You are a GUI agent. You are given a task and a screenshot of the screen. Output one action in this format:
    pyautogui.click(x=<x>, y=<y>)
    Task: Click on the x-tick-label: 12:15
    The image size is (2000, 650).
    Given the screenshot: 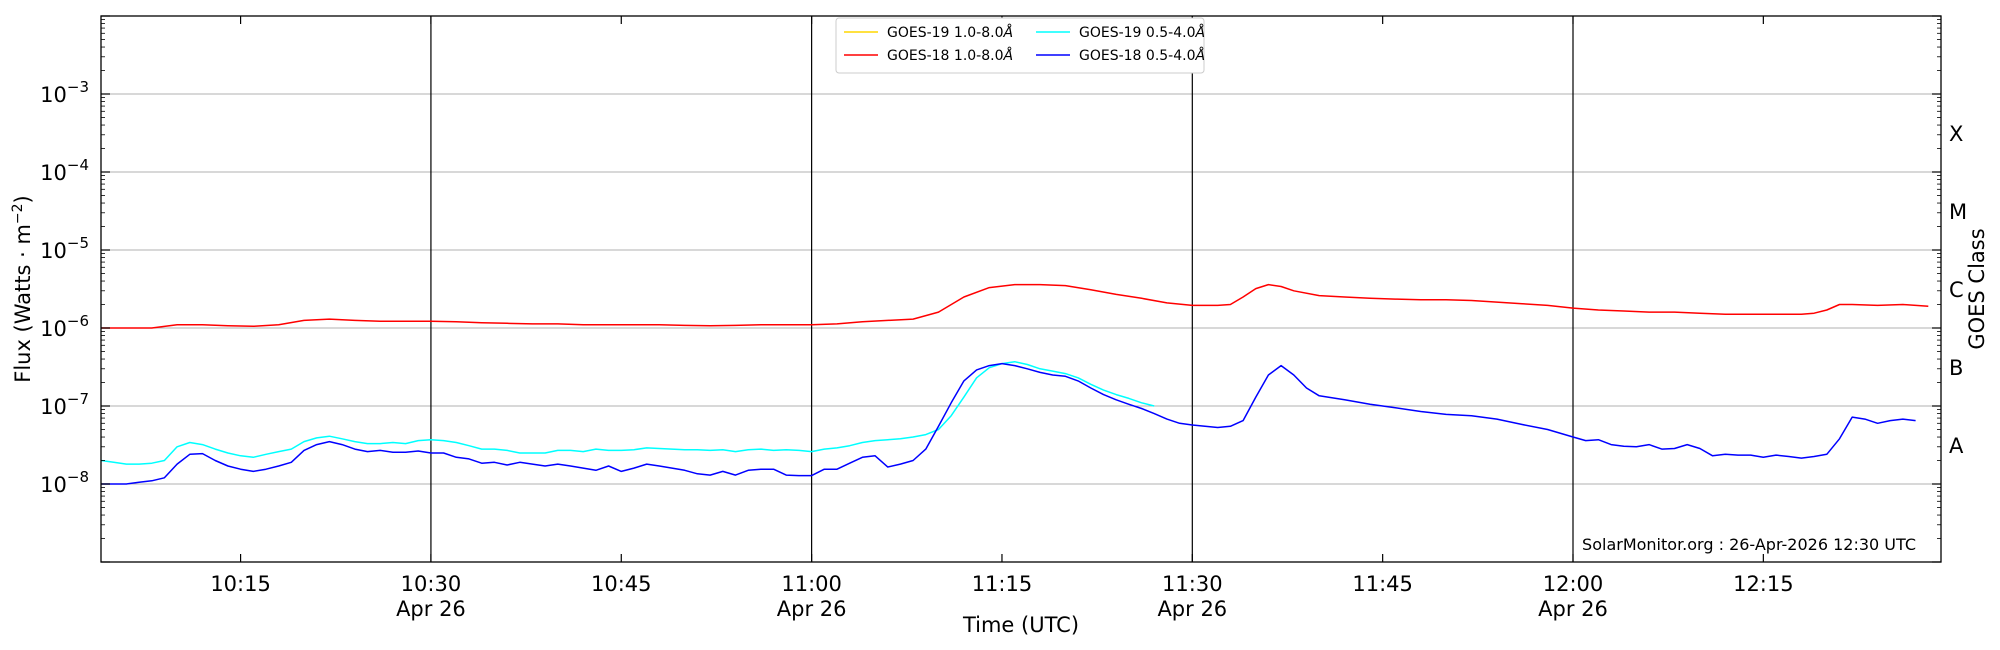 What is the action you would take?
    pyautogui.click(x=1763, y=584)
    